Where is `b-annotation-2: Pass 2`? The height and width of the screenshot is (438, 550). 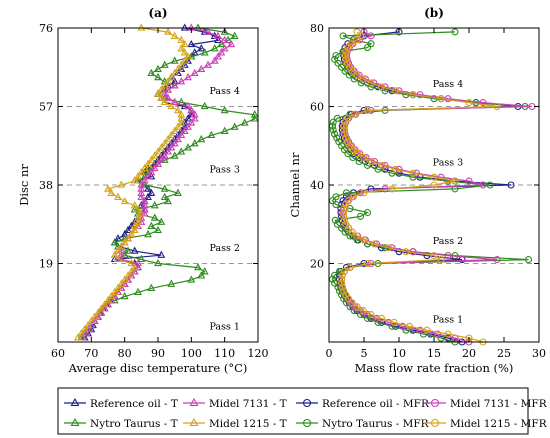
b-annotation-2: Pass 2 is located at coordinates (448, 241).